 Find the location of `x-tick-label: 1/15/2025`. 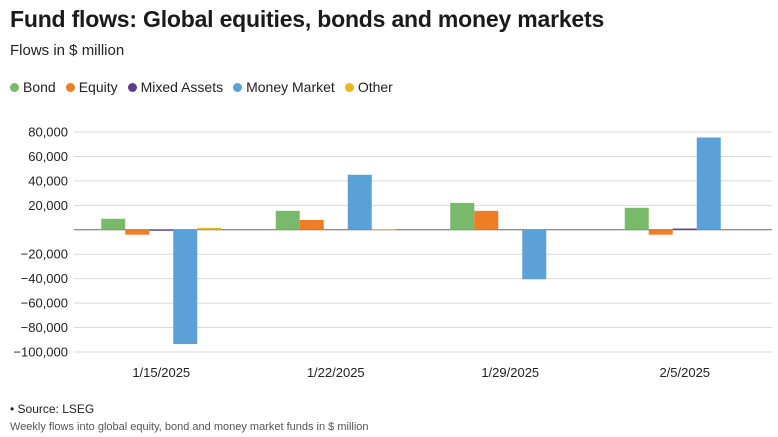

x-tick-label: 1/15/2025 is located at coordinates (161, 372).